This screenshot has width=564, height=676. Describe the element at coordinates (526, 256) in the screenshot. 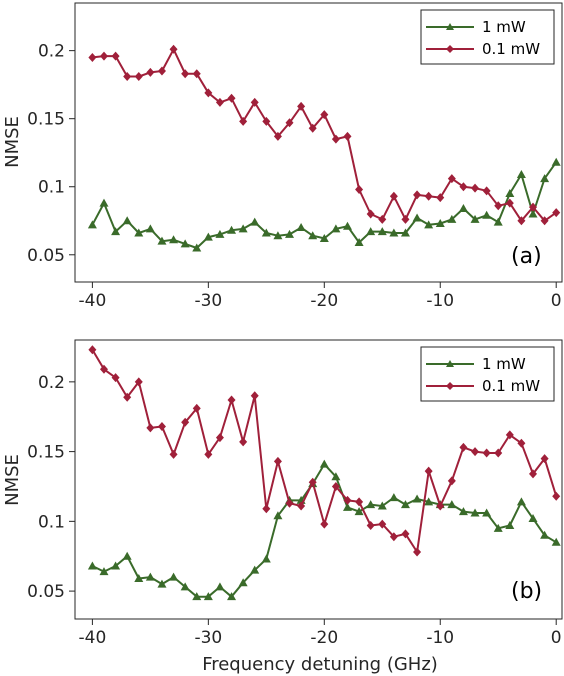

I see `panel-label: (a)` at that location.